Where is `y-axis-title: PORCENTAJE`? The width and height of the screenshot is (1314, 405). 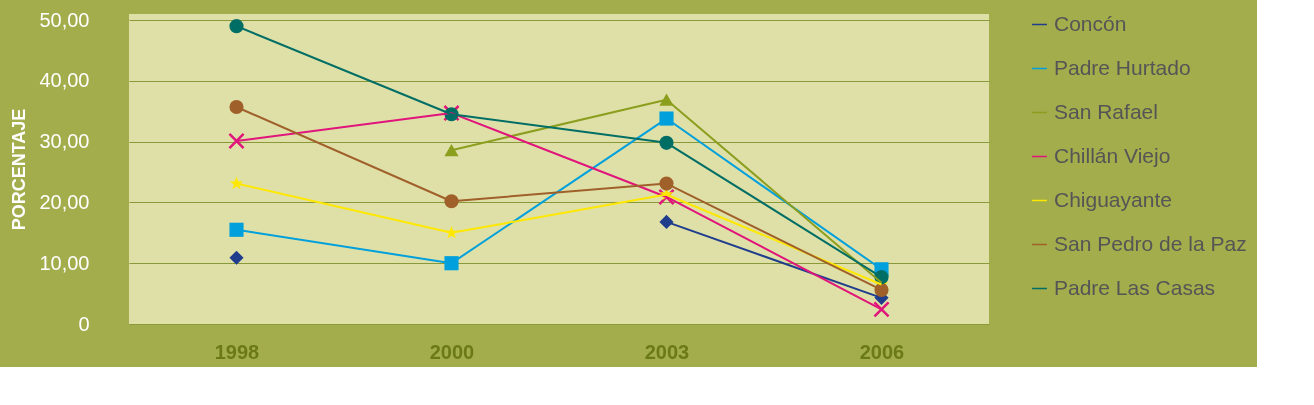 y-axis-title: PORCENTAJE is located at coordinates (19, 169).